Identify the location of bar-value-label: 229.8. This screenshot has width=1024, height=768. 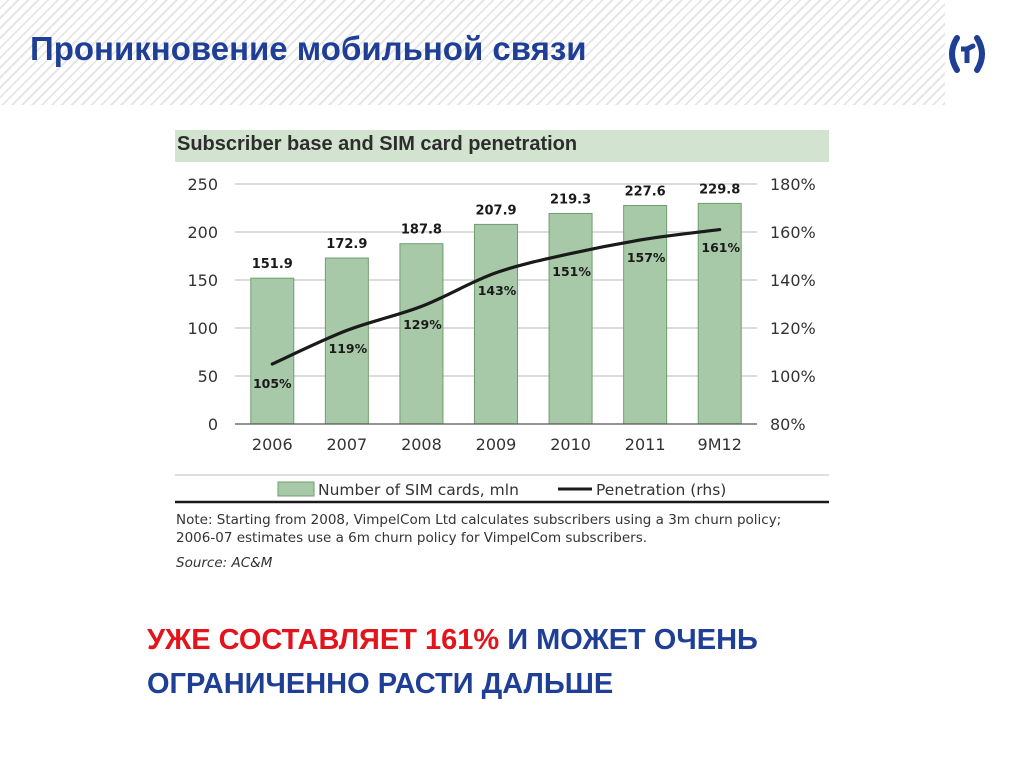
(719, 189).